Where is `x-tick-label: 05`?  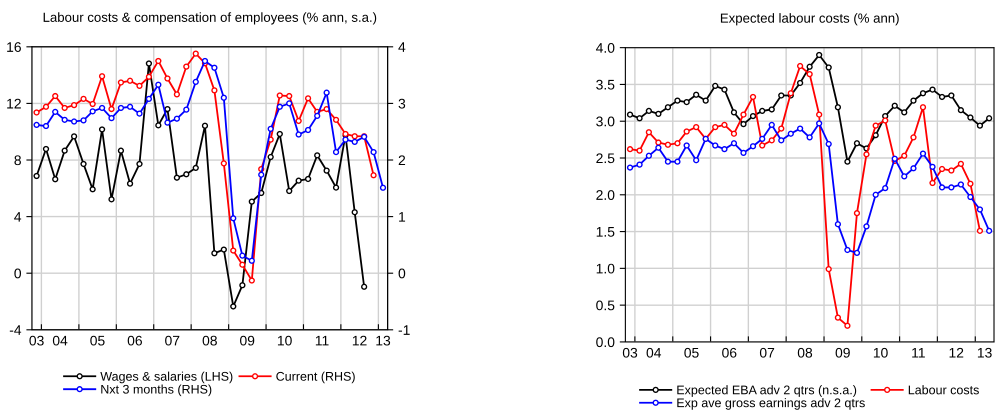
x-tick-label: 05 is located at coordinates (97, 341).